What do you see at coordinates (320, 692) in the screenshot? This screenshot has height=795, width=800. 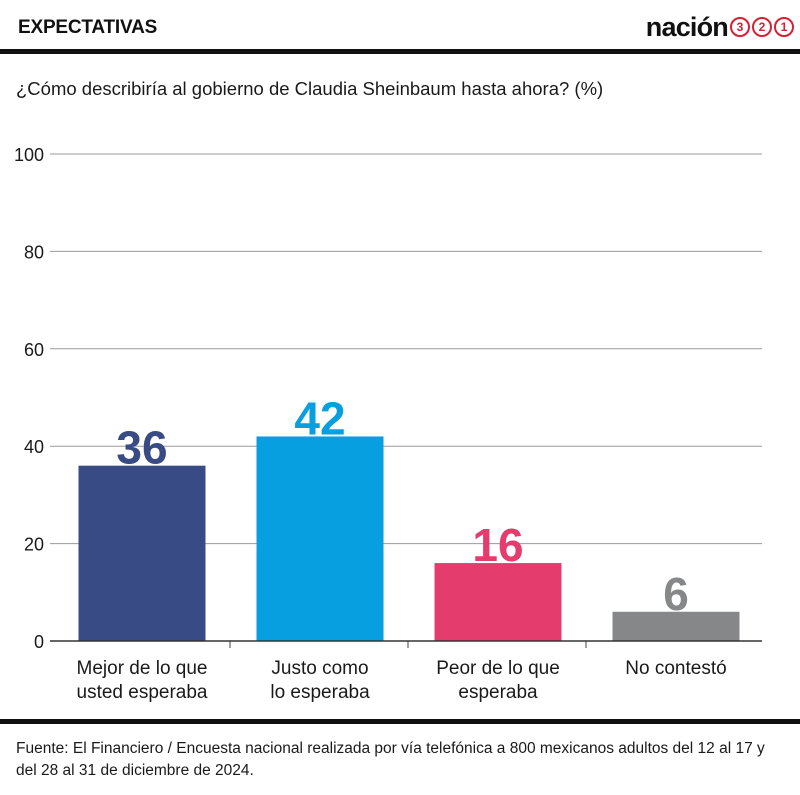 I see `category-label: lo esperaba` at bounding box center [320, 692].